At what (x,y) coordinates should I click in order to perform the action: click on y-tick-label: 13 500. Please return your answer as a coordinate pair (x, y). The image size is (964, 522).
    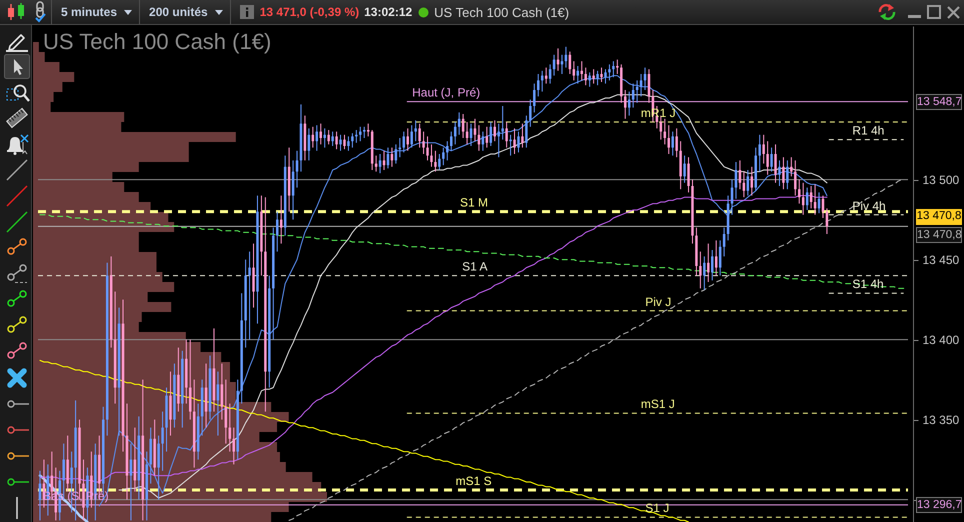
    Looking at the image, I should click on (941, 180).